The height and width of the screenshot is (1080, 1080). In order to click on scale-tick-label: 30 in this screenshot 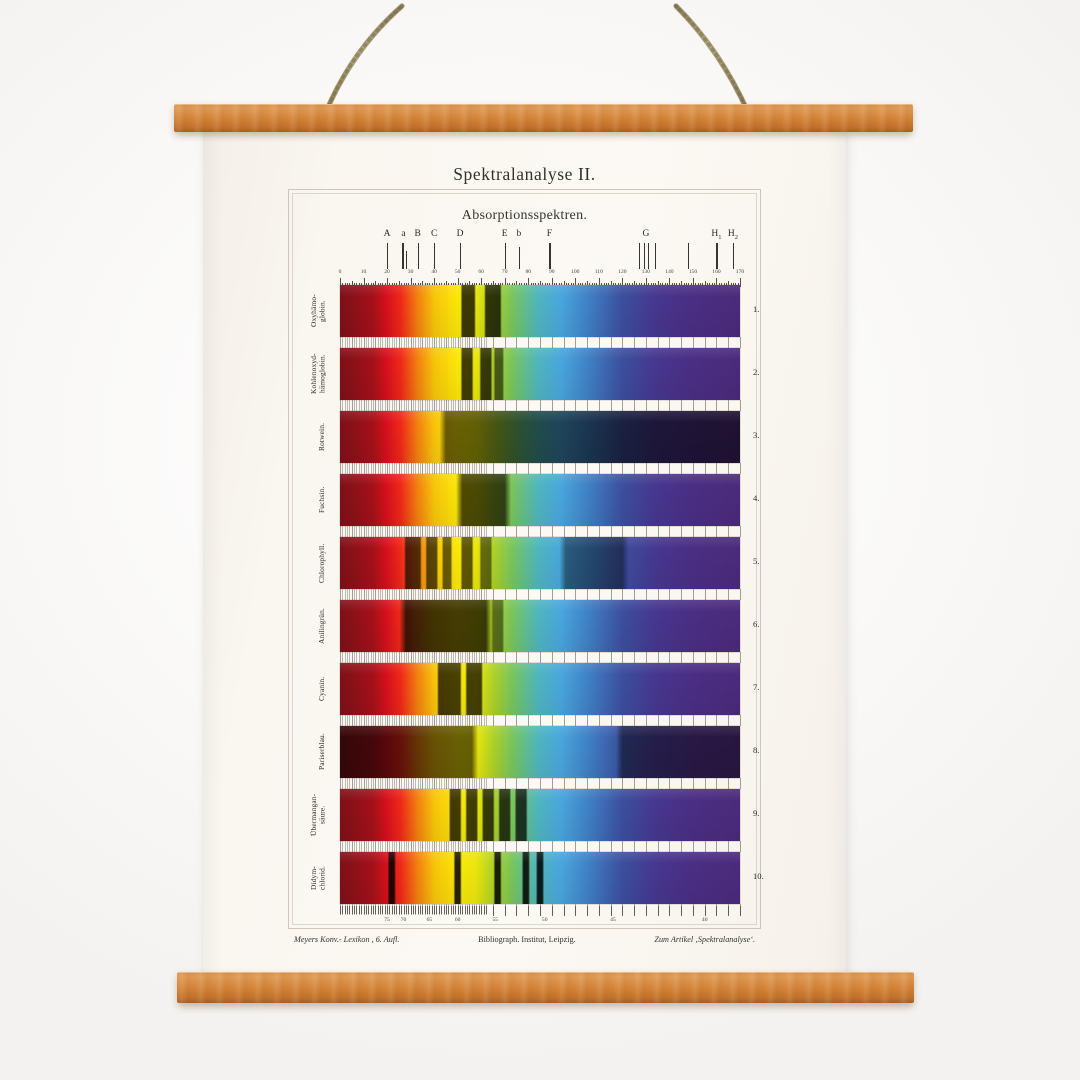, I will do `click(410, 272)`.